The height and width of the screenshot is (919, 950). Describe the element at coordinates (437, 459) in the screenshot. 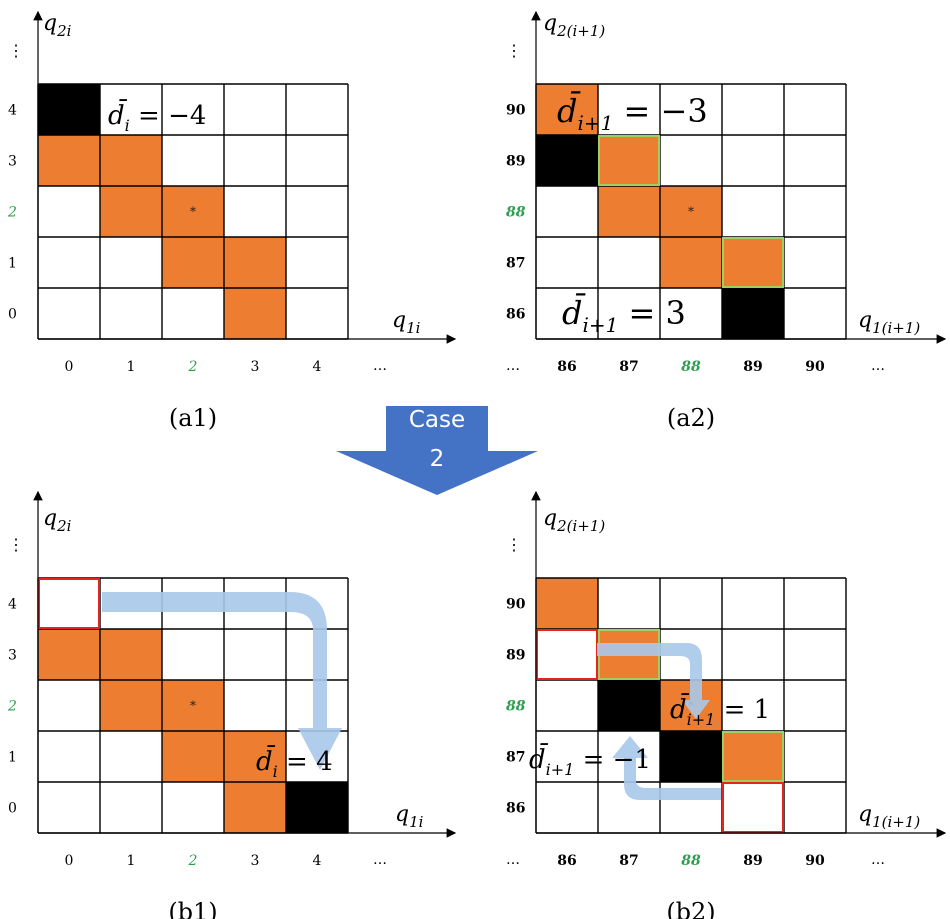

I see `case-arrow-label-line2: 2` at that location.